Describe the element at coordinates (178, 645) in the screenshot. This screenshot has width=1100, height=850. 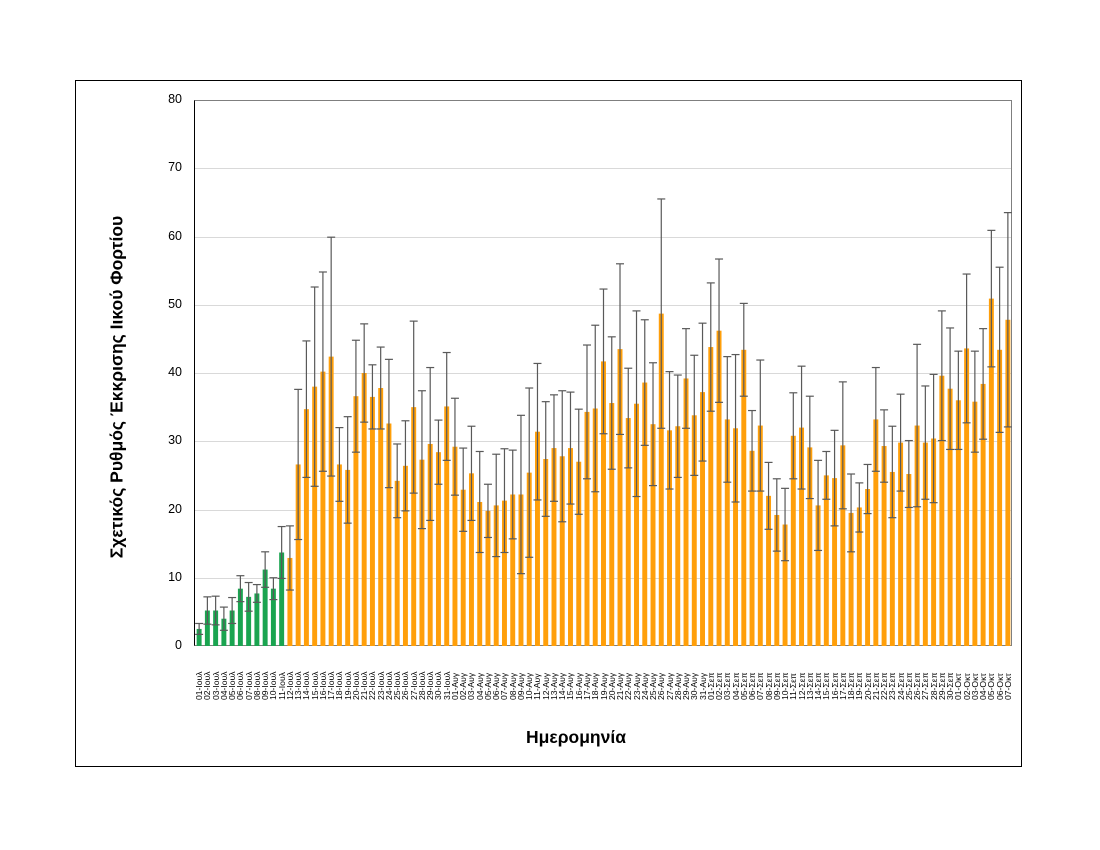
I see `y-tick-label: 0` at that location.